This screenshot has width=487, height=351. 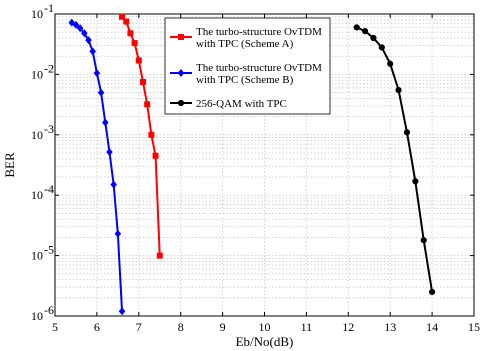 I want to click on x-tick-label: 14, so click(x=432, y=327).